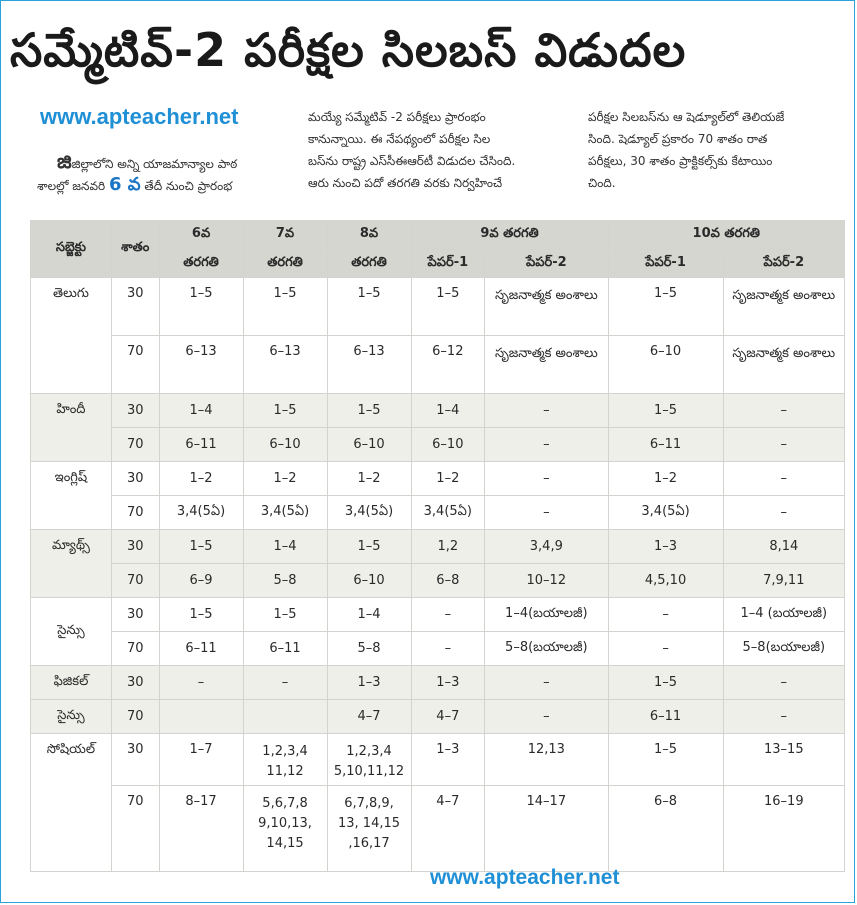 The height and width of the screenshot is (905, 857). I want to click on article-line: తేదీ నుంచి ప్రారంభ, so click(188, 186).